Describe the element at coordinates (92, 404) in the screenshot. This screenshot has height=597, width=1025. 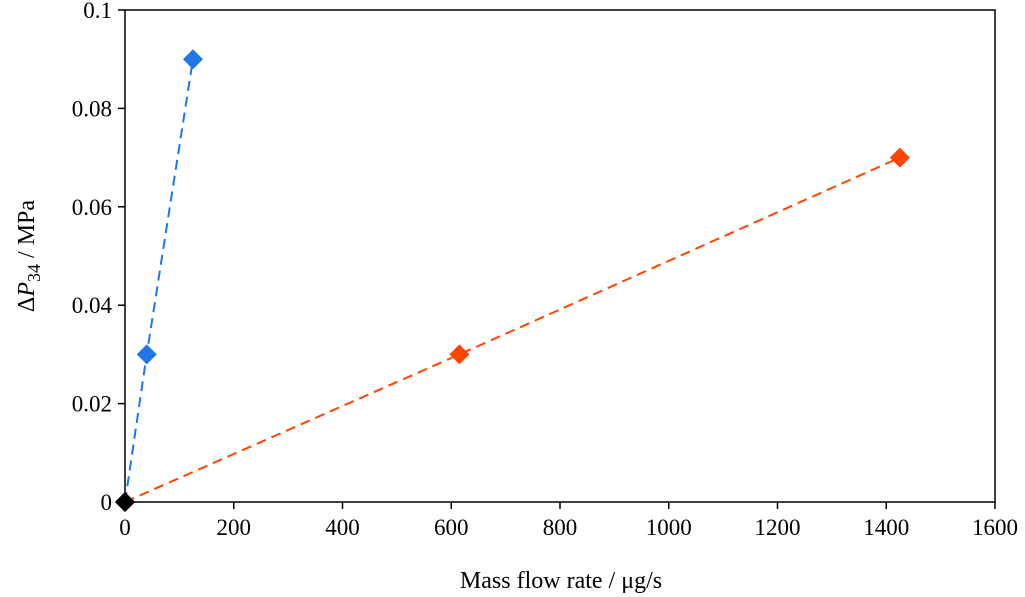
I see `y-tick-label: 0.02` at that location.